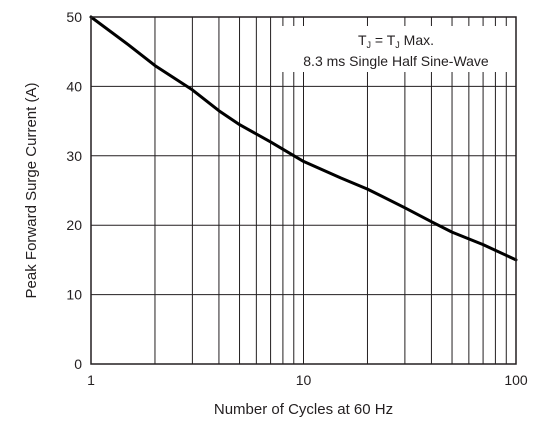 The width and height of the screenshot is (537, 421). I want to click on x-axis-label: Number of Cycles at 60 Hz, so click(303, 409).